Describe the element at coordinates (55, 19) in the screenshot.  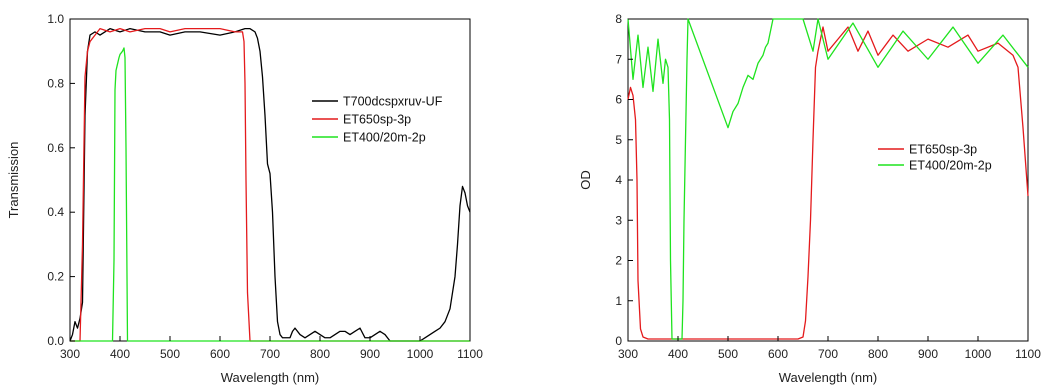
I see `y-tick-label: 1.0` at that location.